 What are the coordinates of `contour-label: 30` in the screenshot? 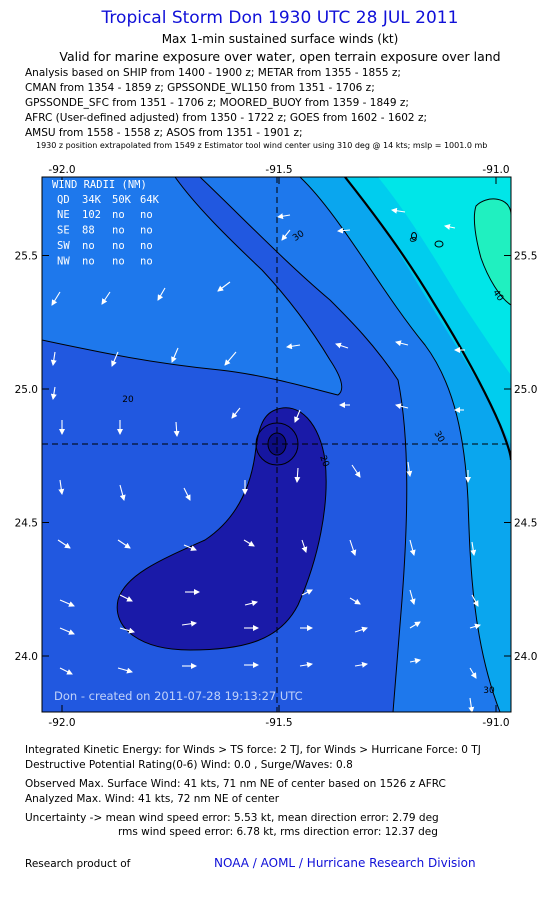 It's located at (489, 691).